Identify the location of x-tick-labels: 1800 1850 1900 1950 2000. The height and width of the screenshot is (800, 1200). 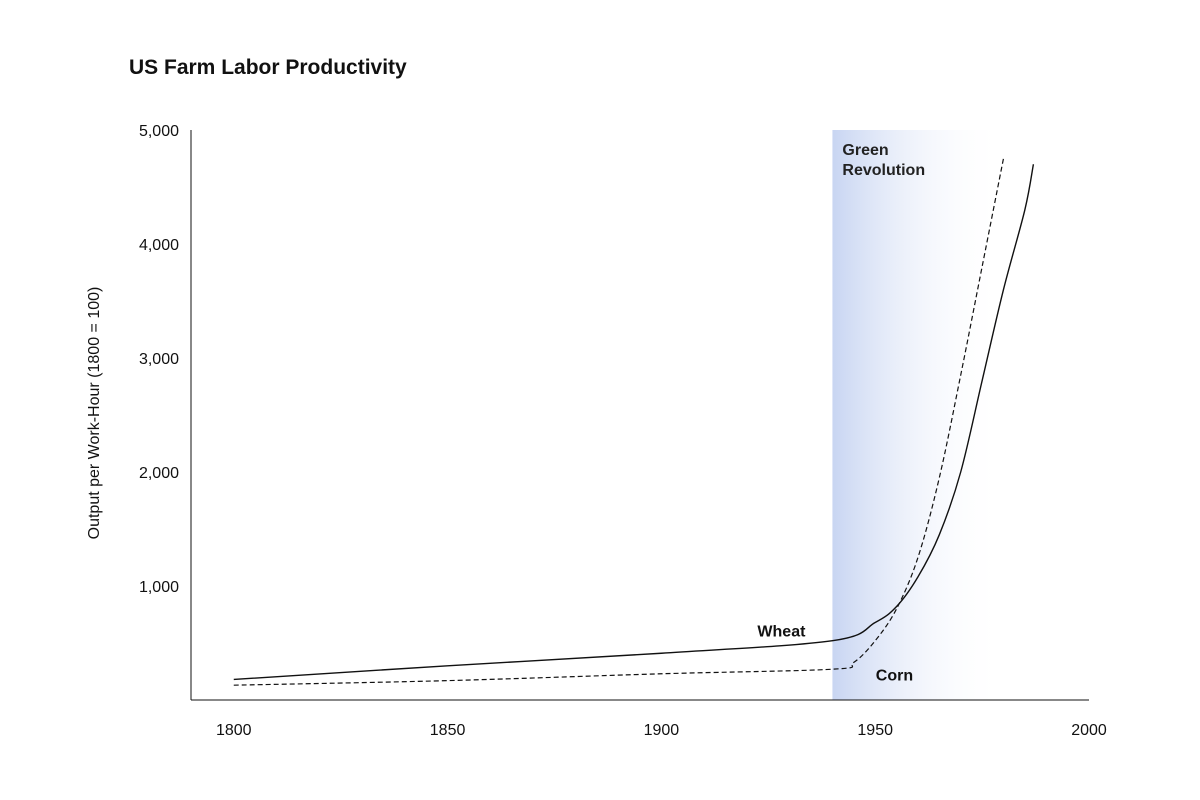
(661, 730).